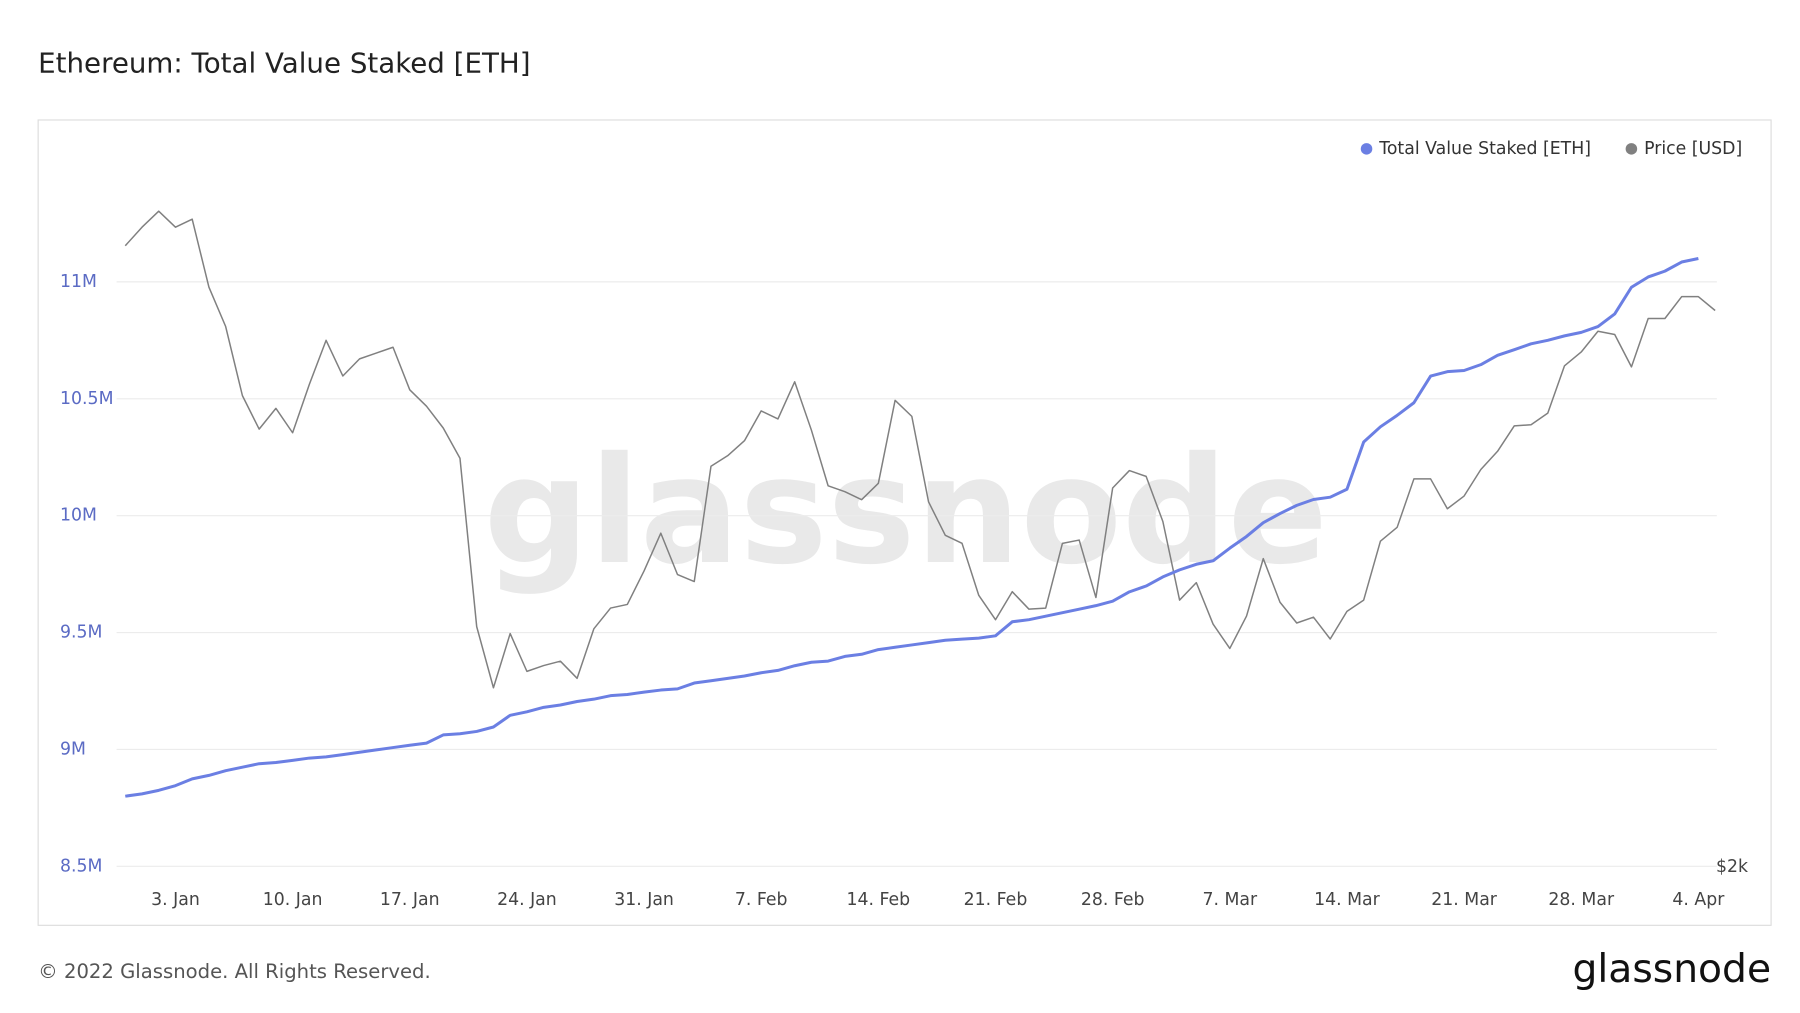  Describe the element at coordinates (78, 282) in the screenshot. I see `y-tick-label: 11M` at that location.